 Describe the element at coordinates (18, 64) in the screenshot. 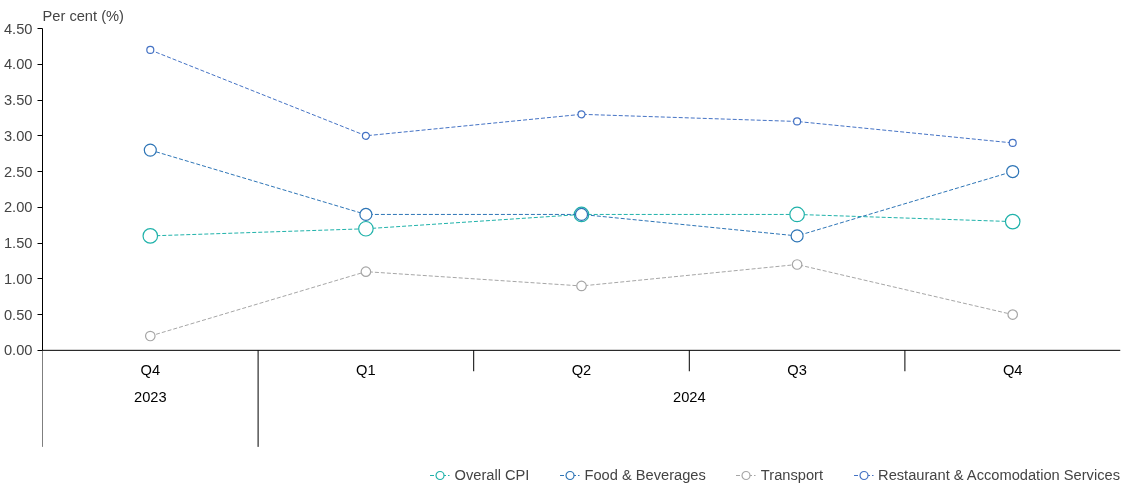

I see `y-tick-label: 4.00` at that location.